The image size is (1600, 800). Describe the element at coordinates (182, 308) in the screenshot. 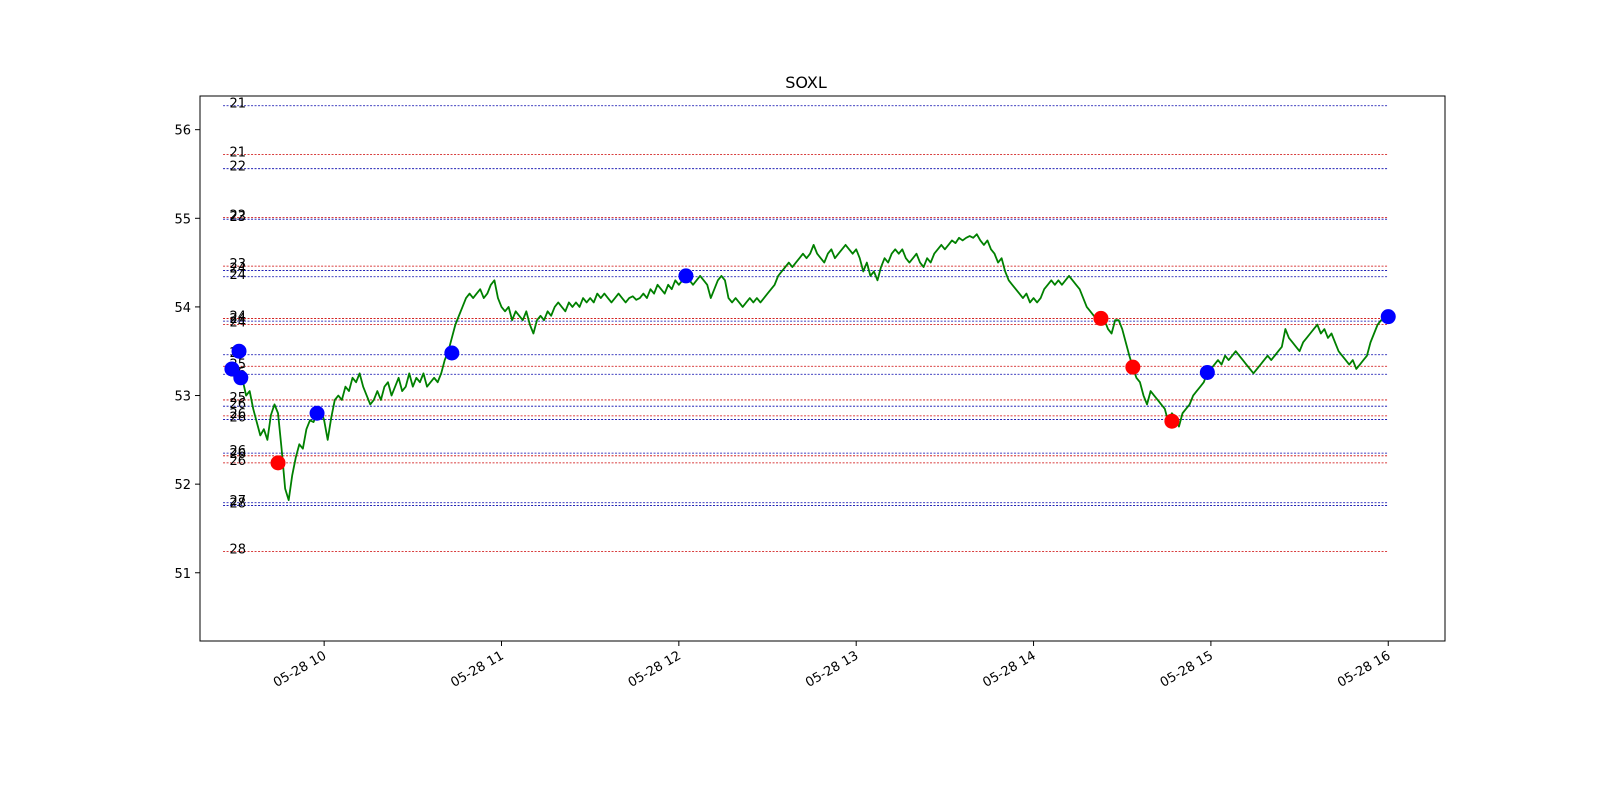

I see `y-tick-label: 54` at that location.